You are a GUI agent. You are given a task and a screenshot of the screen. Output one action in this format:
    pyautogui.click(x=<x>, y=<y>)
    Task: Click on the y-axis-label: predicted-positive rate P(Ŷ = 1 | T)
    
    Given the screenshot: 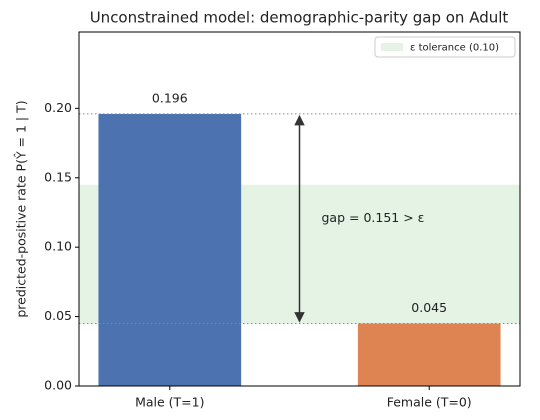 What is the action you would take?
    pyautogui.click(x=21, y=208)
    